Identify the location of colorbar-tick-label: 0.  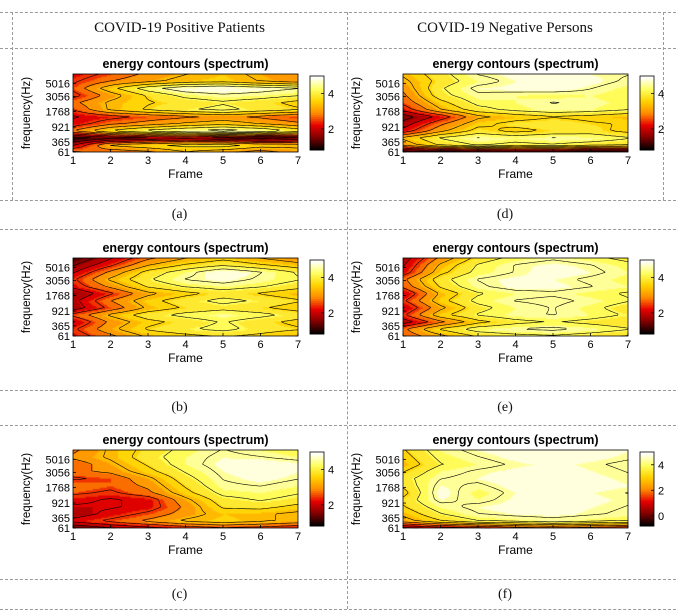
(661, 517).